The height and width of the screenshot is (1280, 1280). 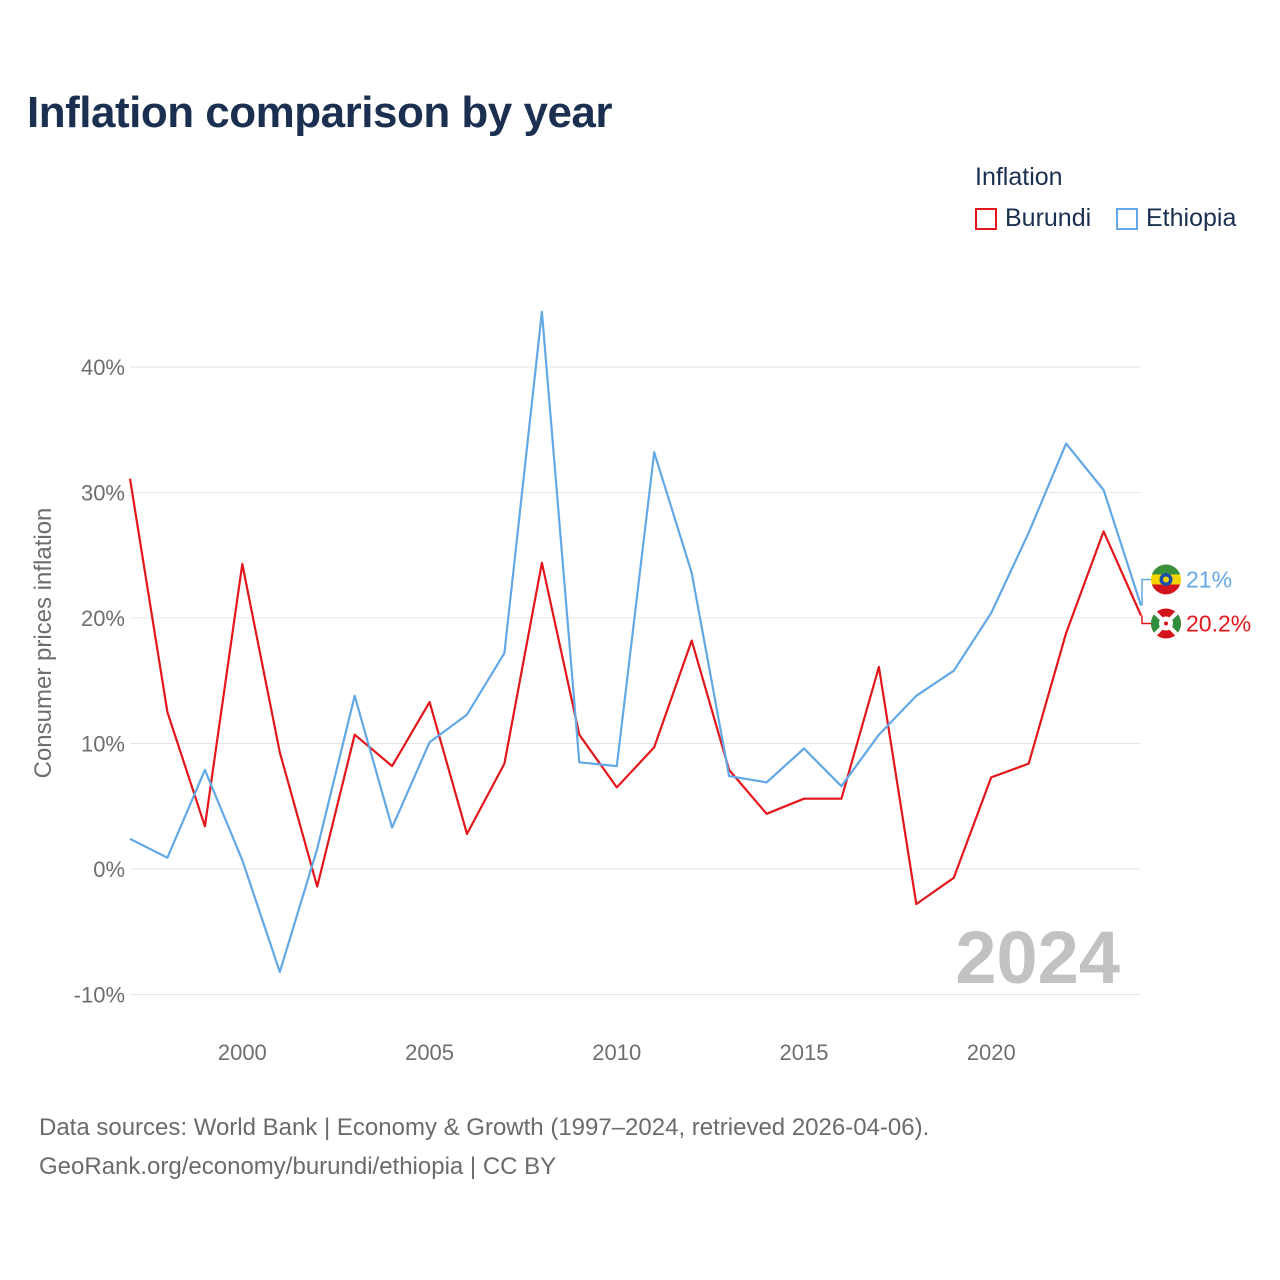 I want to click on x-tick-label: 2020, so click(x=991, y=1052).